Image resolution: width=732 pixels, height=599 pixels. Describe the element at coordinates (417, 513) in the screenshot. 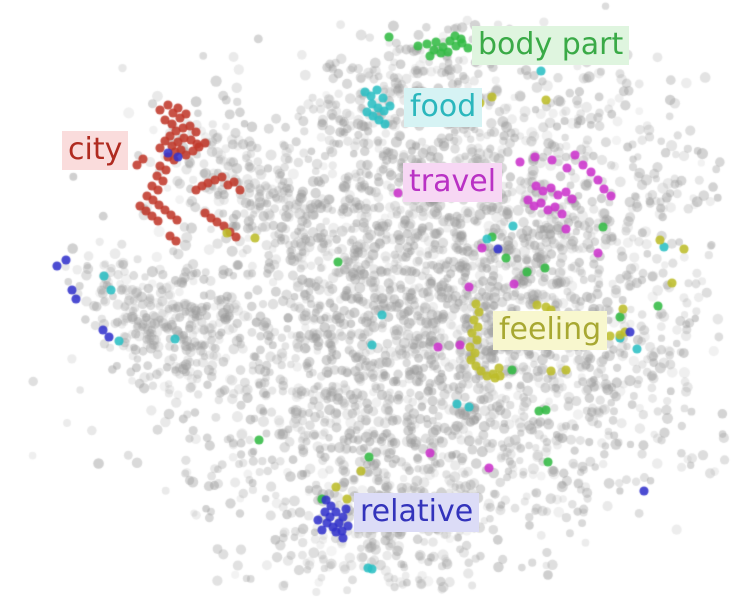

I see `cluster-label-relative: relative` at that location.